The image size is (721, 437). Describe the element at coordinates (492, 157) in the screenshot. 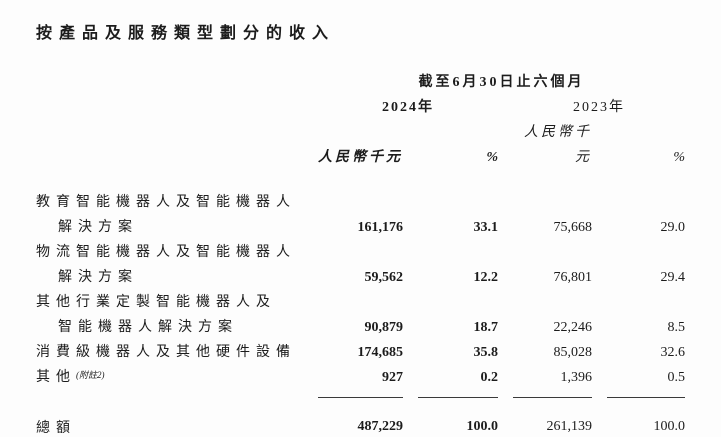

I see `unit-pct-2024-header: %` at that location.